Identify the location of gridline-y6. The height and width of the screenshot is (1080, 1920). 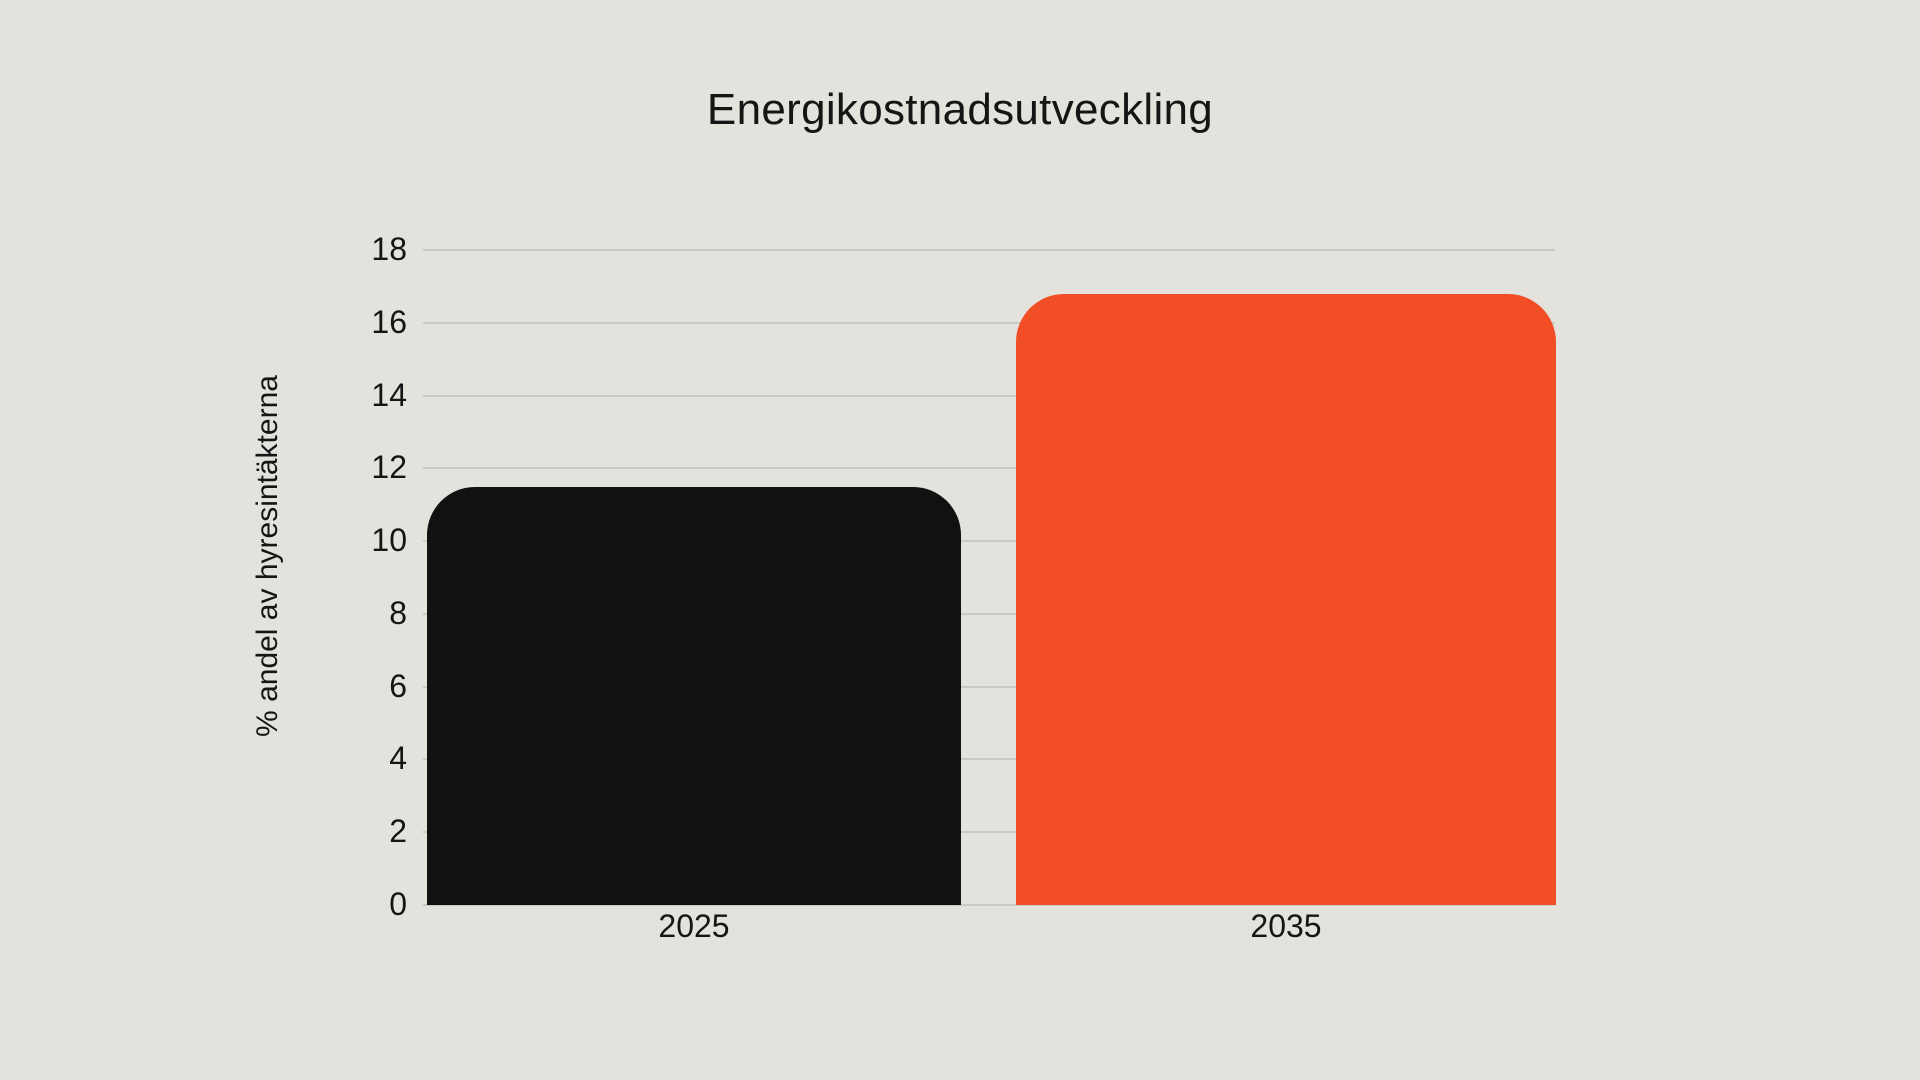
(989, 686).